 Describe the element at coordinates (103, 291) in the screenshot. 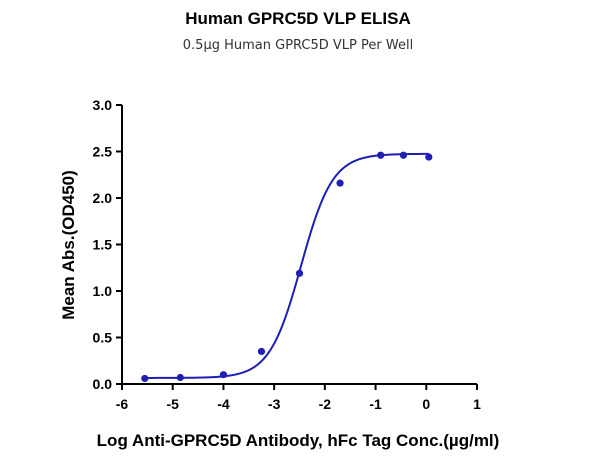

I see `y-tick-label: 1.0` at that location.